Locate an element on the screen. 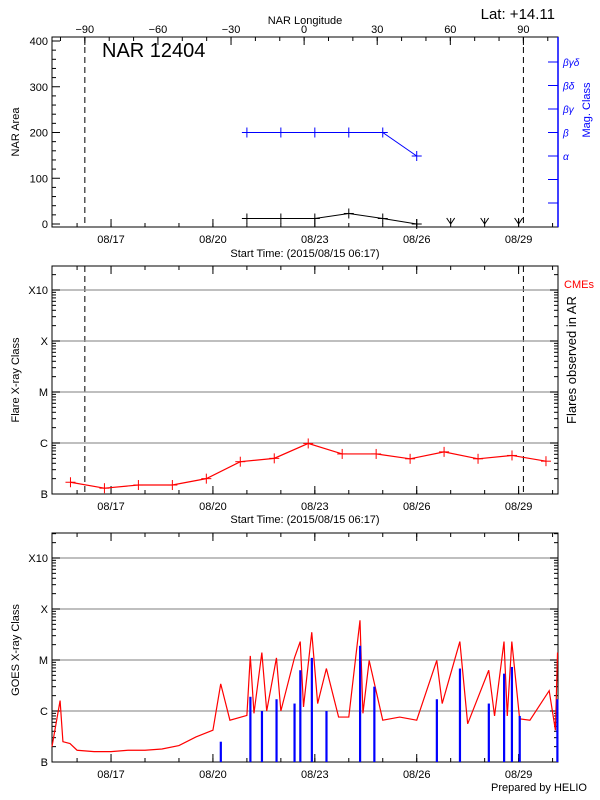 The height and width of the screenshot is (800, 600). longitude-tick-label: 90 is located at coordinates (523, 30).